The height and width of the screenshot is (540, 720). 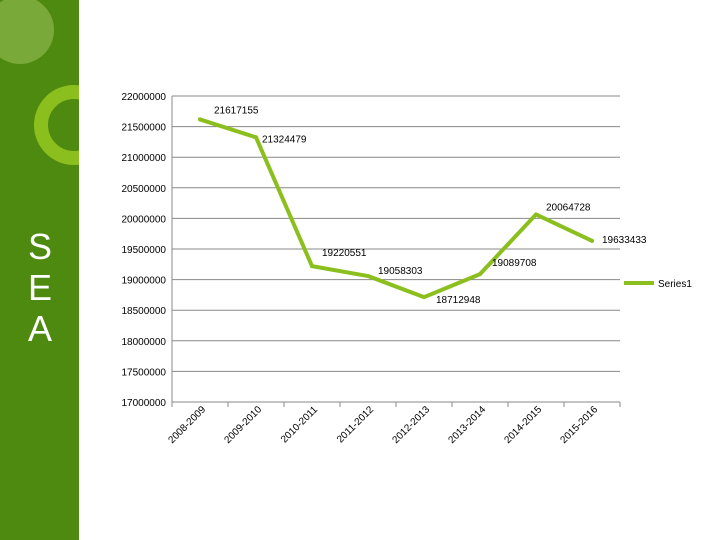 I want to click on side-letter: S, so click(x=40, y=246).